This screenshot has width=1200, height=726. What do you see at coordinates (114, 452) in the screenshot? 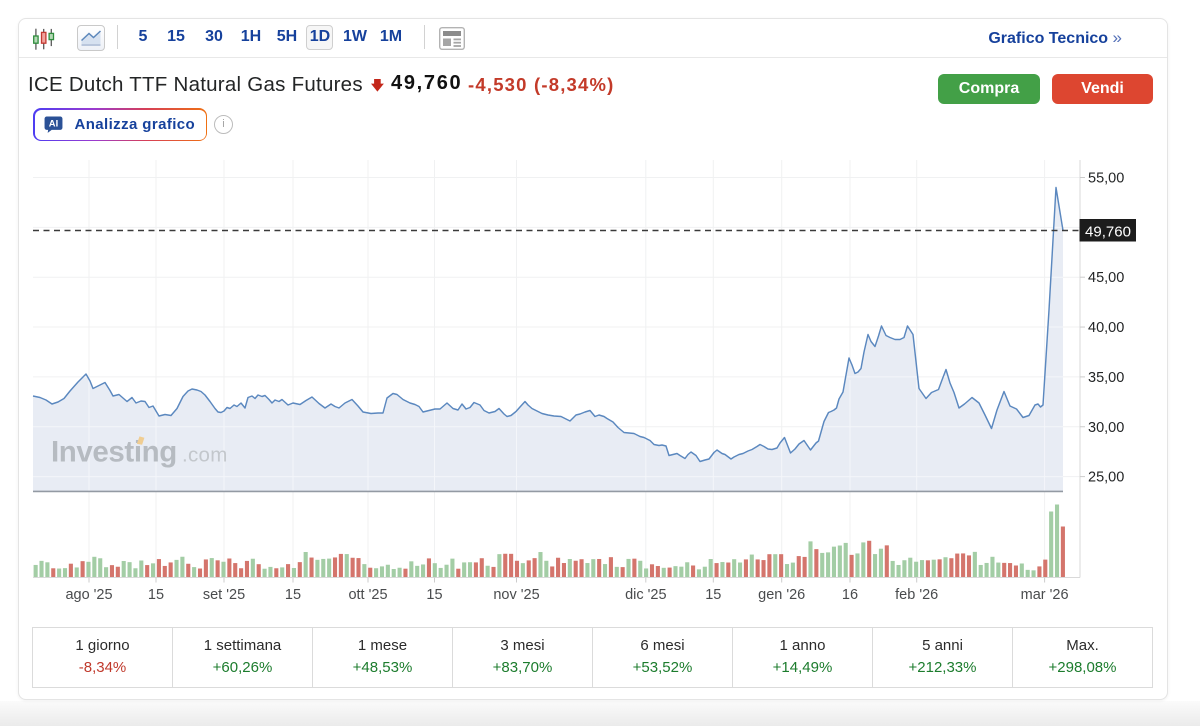
I see `svg-text: Investing` at bounding box center [114, 452].